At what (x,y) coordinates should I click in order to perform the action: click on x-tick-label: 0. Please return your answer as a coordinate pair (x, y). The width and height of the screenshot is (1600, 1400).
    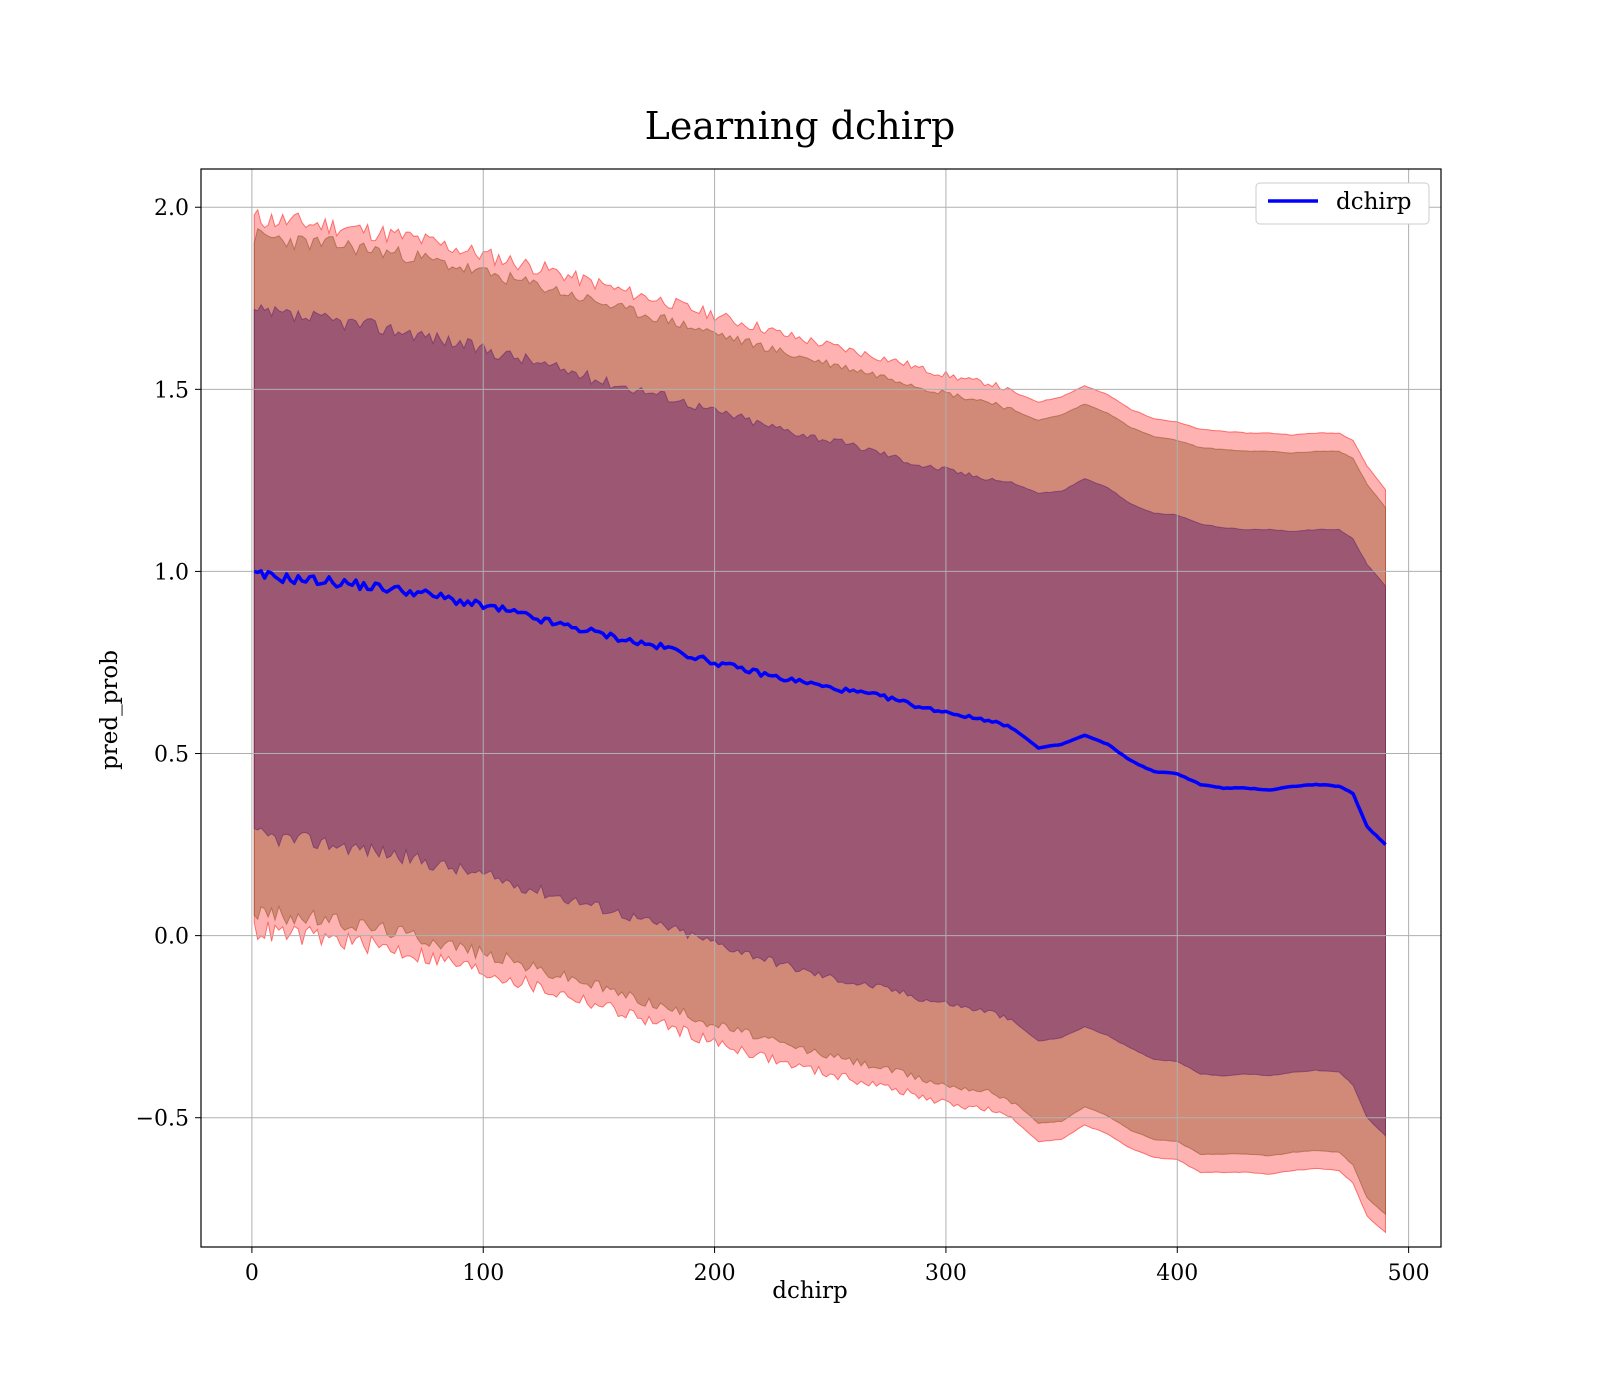
    Looking at the image, I should click on (252, 1273).